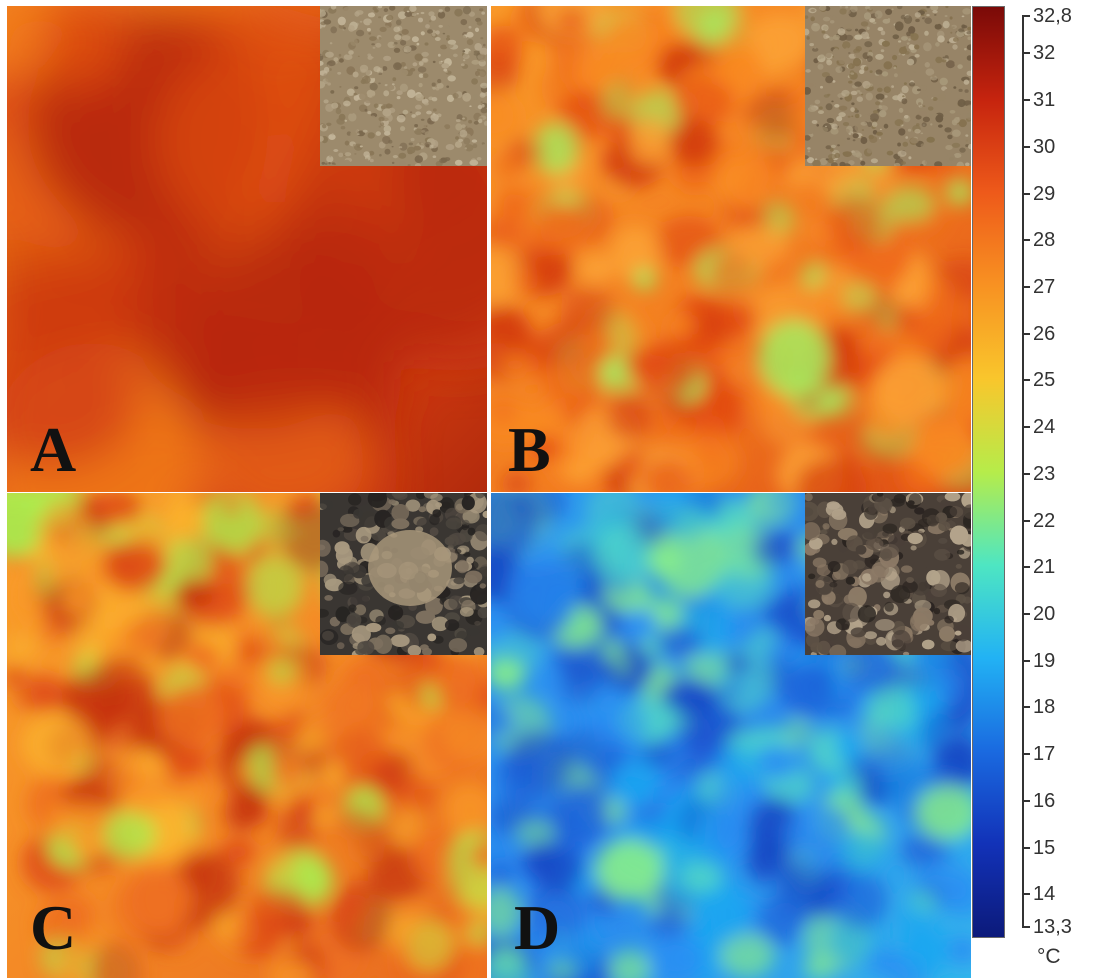 The height and width of the screenshot is (978, 1105). What do you see at coordinates (53, 449) in the screenshot?
I see `panel-label-a: A` at bounding box center [53, 449].